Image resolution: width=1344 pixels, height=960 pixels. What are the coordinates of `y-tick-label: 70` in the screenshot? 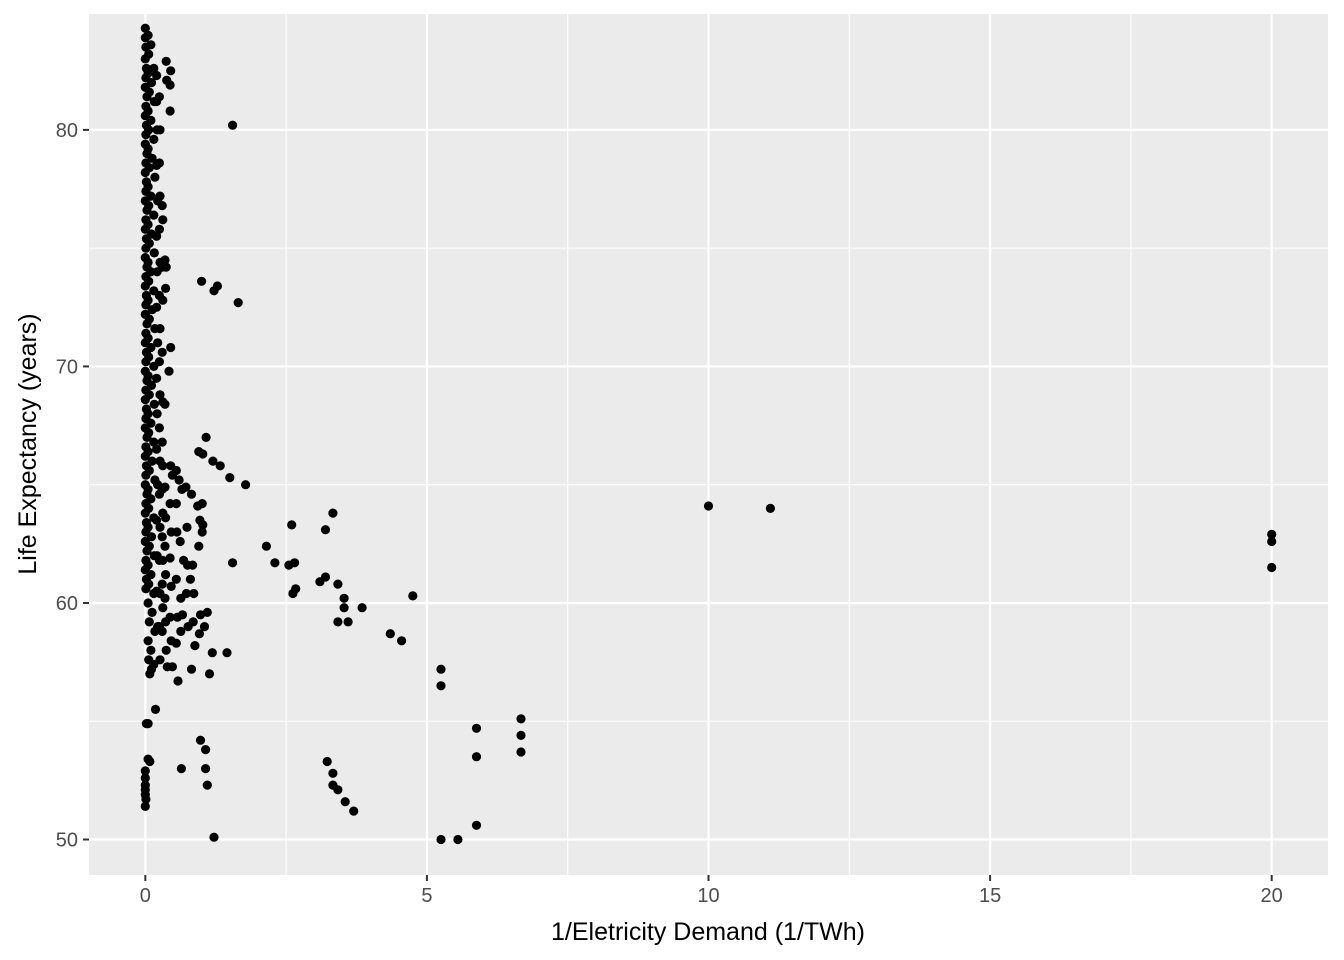 It's located at (67, 367).